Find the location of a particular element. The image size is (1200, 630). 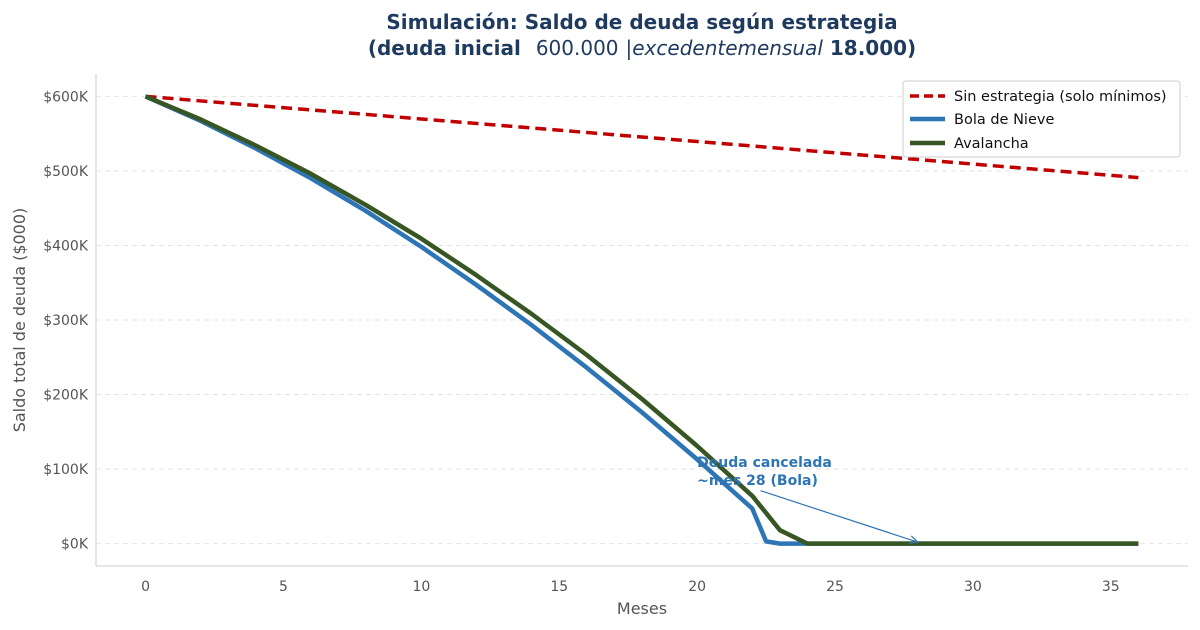

x-tick-label: 0 is located at coordinates (145, 587).